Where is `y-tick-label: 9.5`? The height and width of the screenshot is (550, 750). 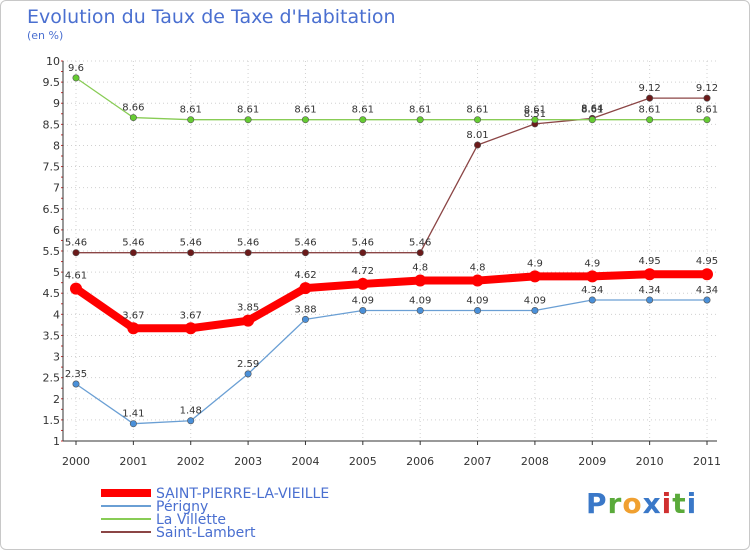 y-tick-label: 9.5 is located at coordinates (52, 82).